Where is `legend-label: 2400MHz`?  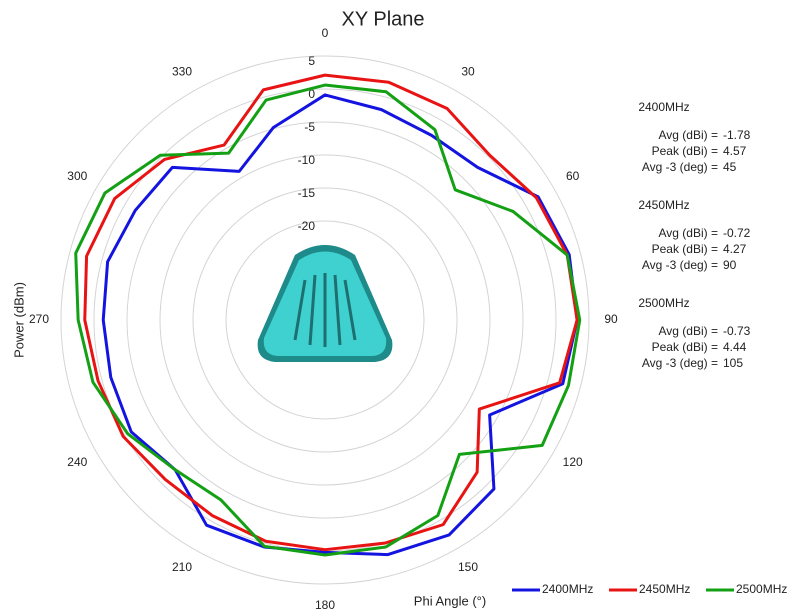
legend-label: 2400MHz is located at coordinates (567, 589).